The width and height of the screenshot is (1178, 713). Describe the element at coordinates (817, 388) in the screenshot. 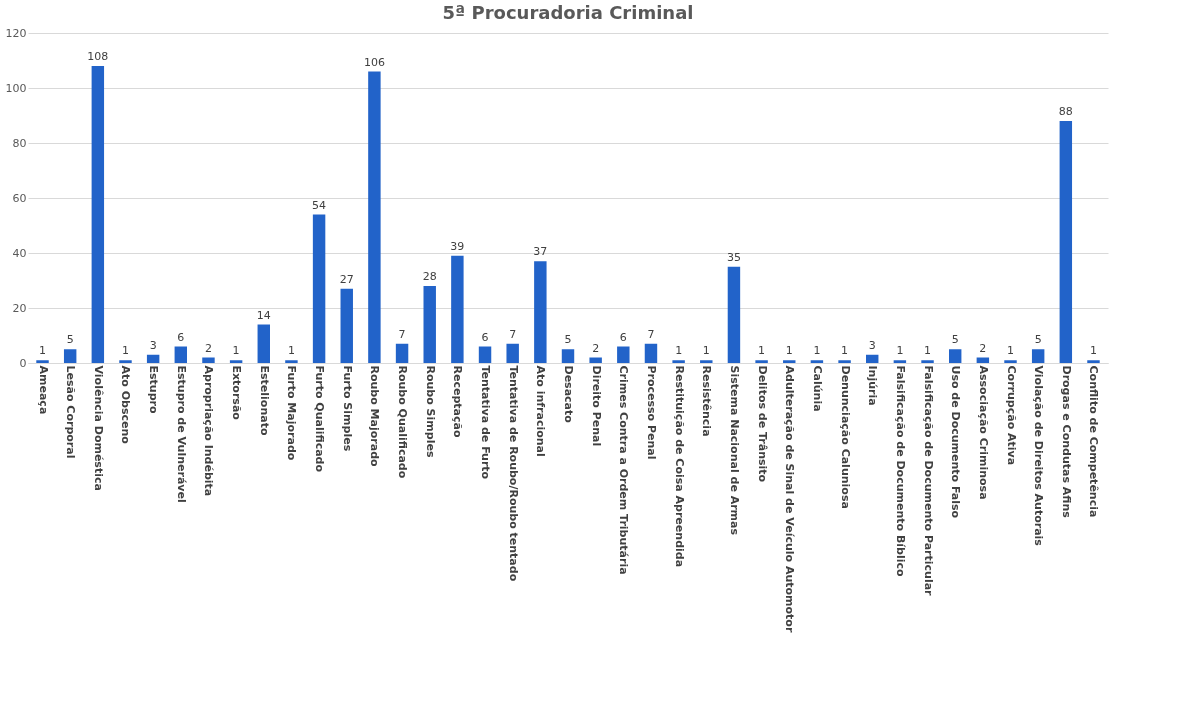

I see `x-tick-label: Calúnia` at that location.